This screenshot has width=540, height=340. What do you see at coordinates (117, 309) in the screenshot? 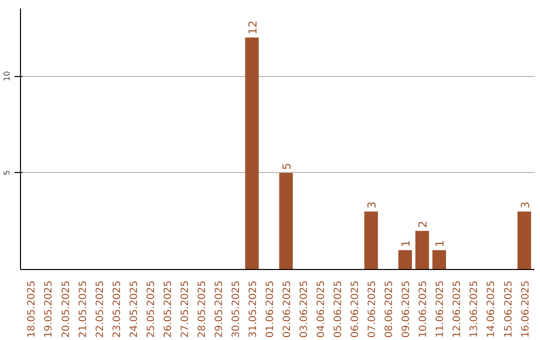
I see `x-tick-label: 23.05.2025` at bounding box center [117, 309].